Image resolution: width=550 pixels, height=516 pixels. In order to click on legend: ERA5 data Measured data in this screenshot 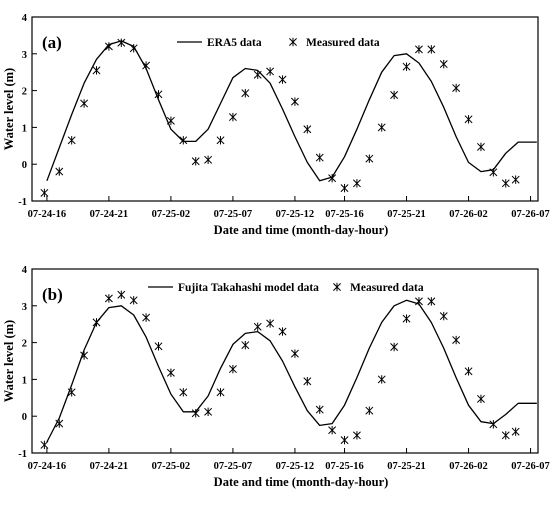, I will do `click(278, 43)`.